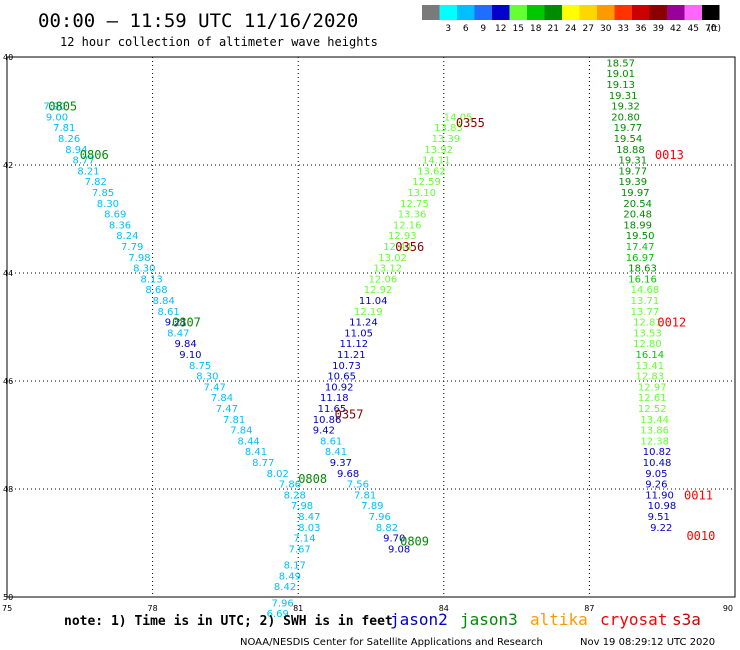 This screenshot has width=740, height=650. Describe the element at coordinates (553, 29) in the screenshot. I see `colorbar-label: 21` at that location.